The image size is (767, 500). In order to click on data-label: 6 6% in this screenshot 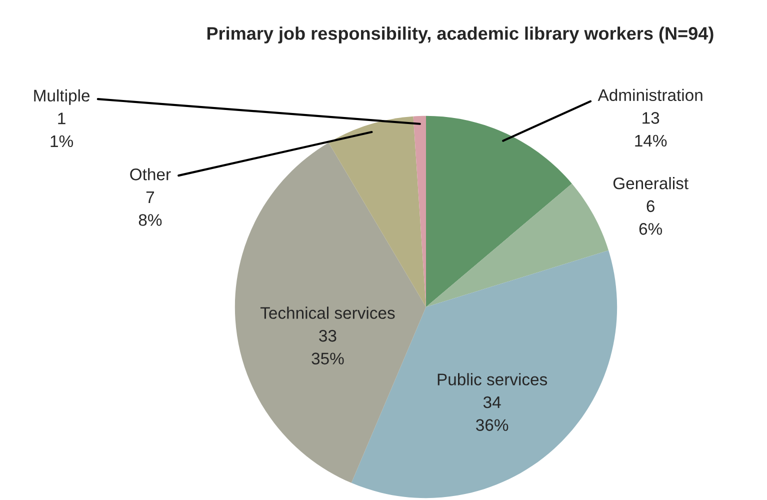, I will do `click(650, 217)`.